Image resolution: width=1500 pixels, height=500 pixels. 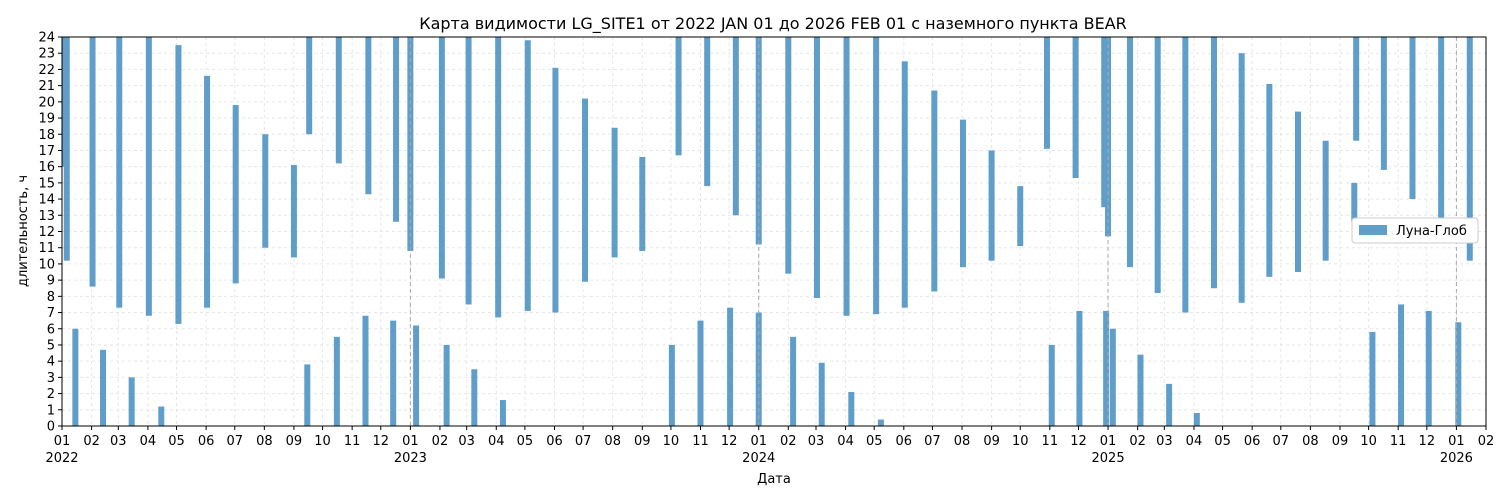 I want to click on y-tick-label: 13, so click(x=46, y=216).